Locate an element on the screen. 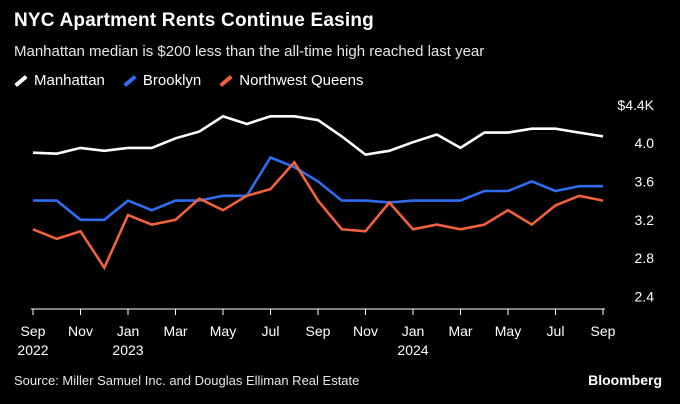 This screenshot has height=404, width=680. y-tick-label: $4.4K is located at coordinates (635, 105).